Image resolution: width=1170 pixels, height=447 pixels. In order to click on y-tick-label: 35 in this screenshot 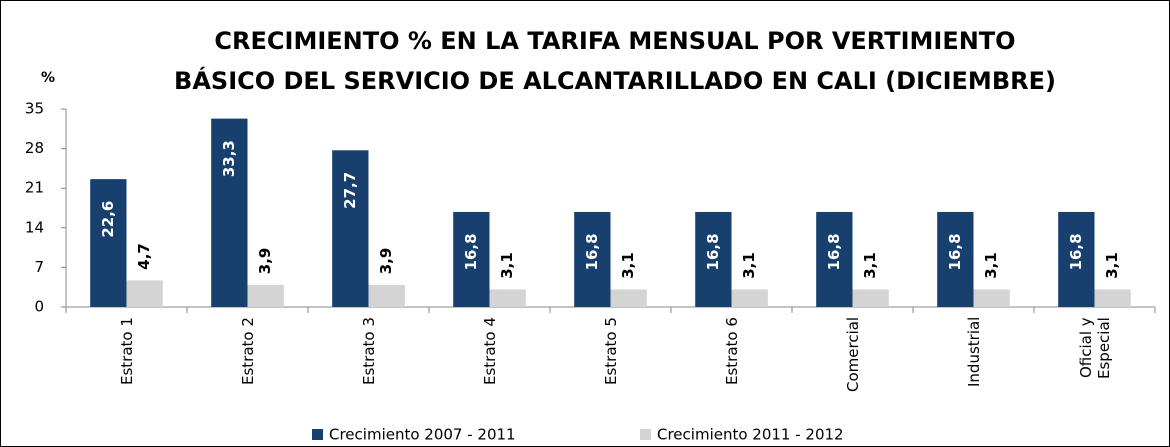, I will do `click(34, 109)`.